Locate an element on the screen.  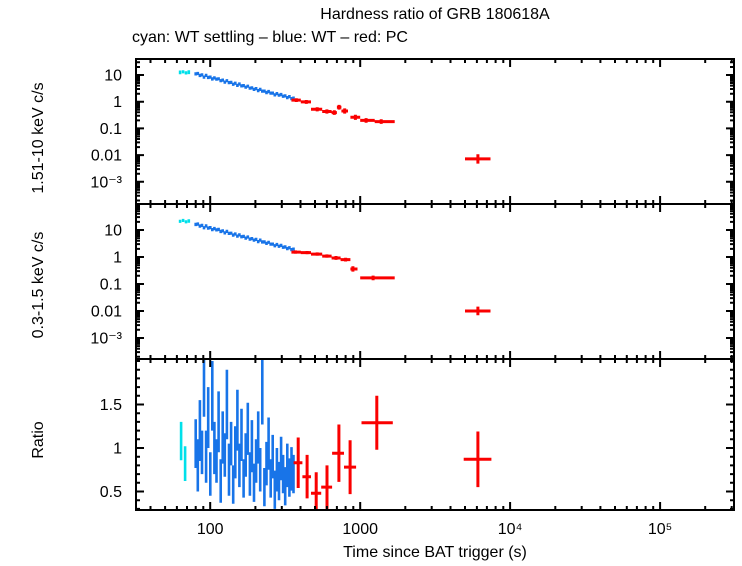
panel-hard-band-data is located at coordinates (334, 117).